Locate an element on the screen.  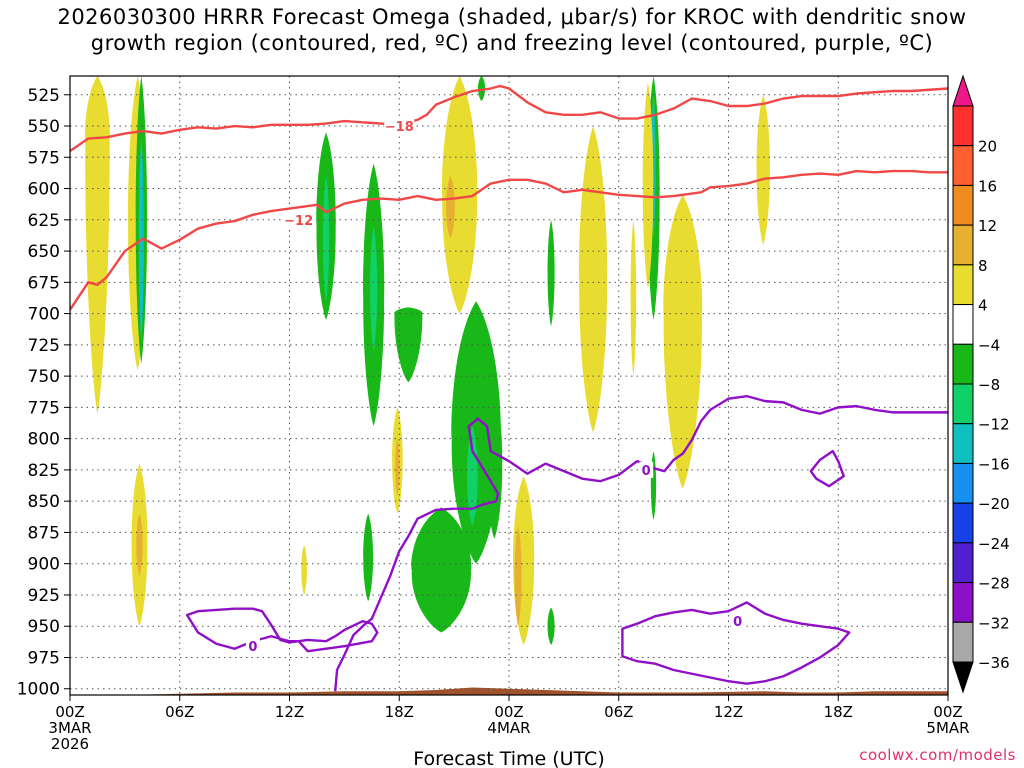
y-tick-label: 675 is located at coordinates (44, 283).